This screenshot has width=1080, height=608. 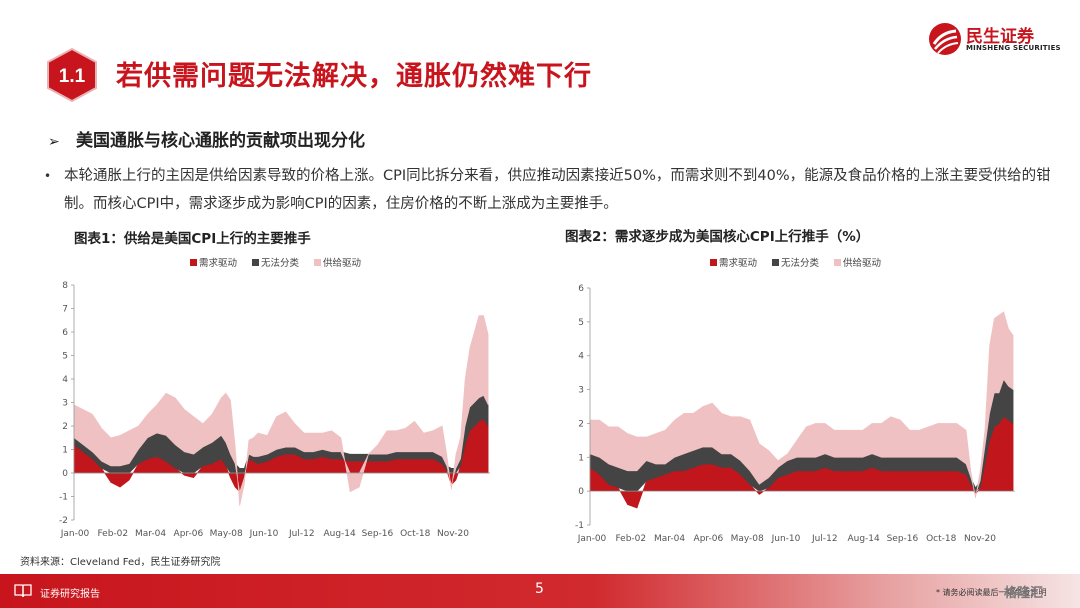 I want to click on chart1-xtick-label: Sep-16, so click(x=378, y=534).